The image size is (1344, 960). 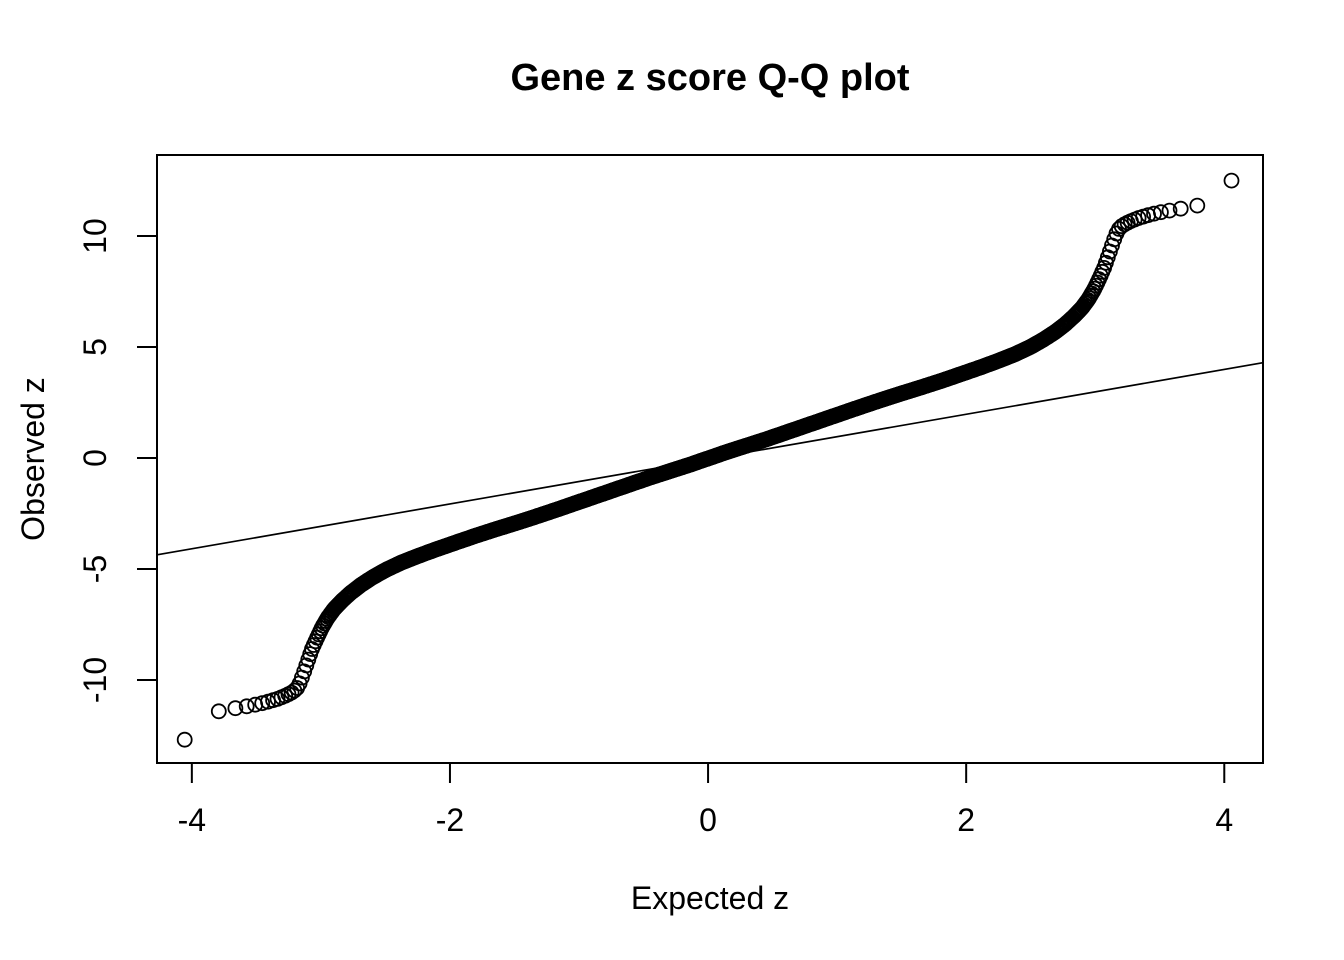 What do you see at coordinates (1224, 820) in the screenshot?
I see `x-tick-label: 4` at bounding box center [1224, 820].